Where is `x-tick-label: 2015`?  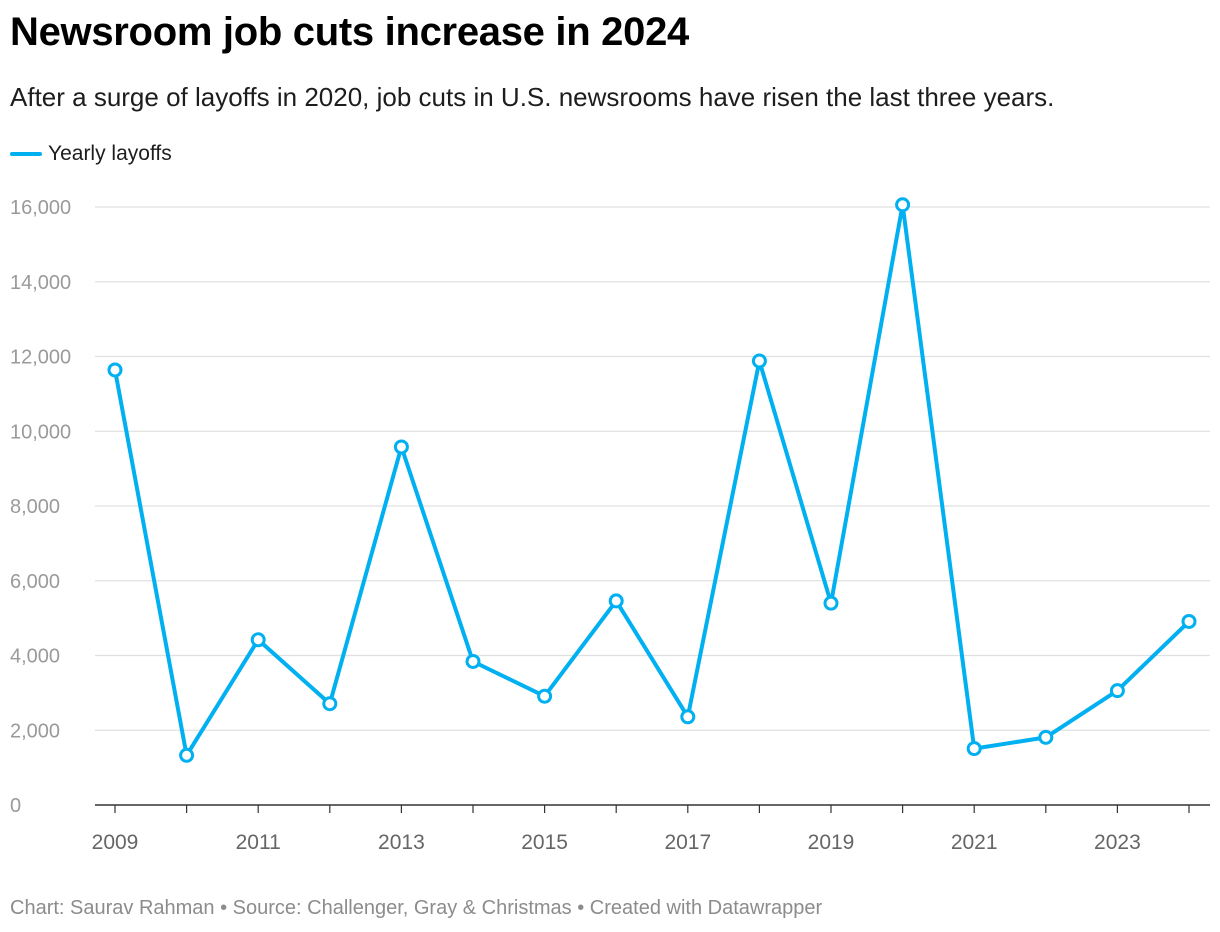
x-tick-label: 2015 is located at coordinates (544, 842).